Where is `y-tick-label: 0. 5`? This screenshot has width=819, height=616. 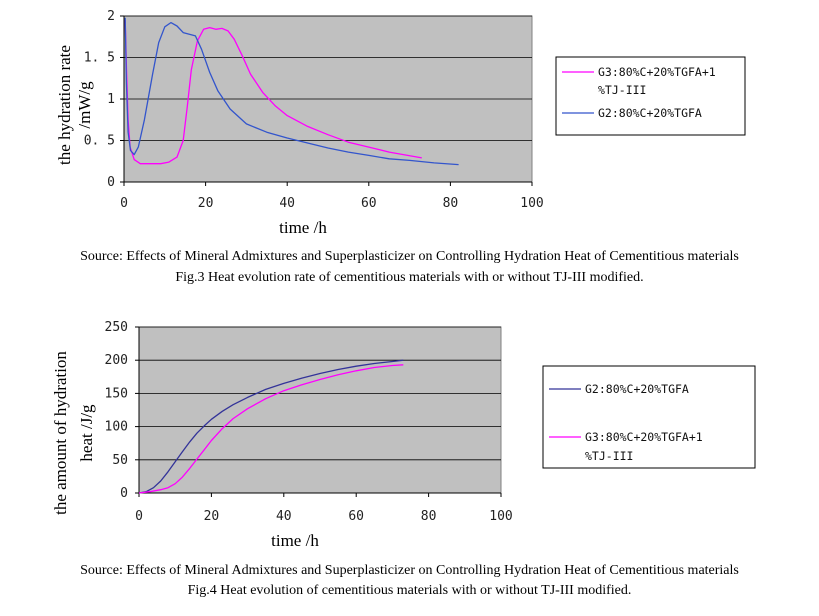 y-tick-label: 0. 5 is located at coordinates (99, 141).